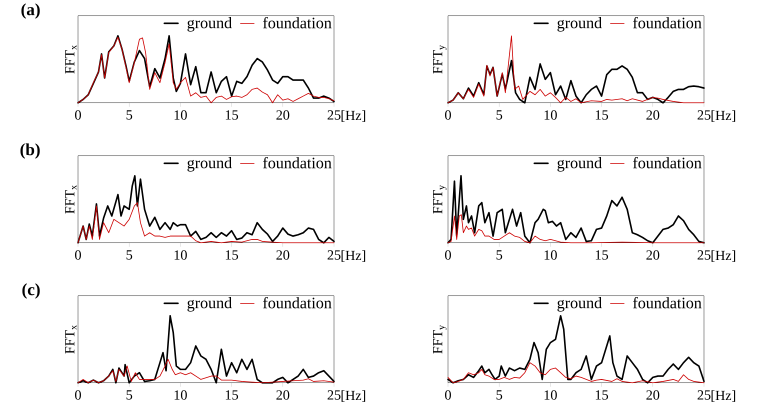 The width and height of the screenshot is (762, 416). Describe the element at coordinates (30, 11) in the screenshot. I see `chart-title: (a)` at that location.